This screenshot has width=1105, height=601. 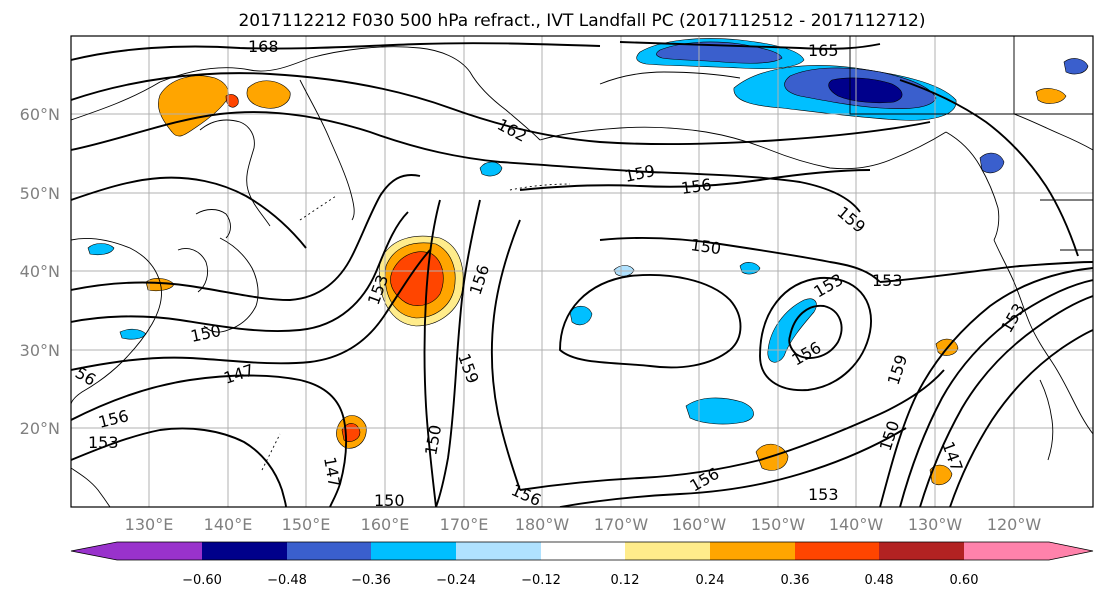 What do you see at coordinates (456, 580) in the screenshot?
I see `colorbar-label: −0.24` at bounding box center [456, 580].